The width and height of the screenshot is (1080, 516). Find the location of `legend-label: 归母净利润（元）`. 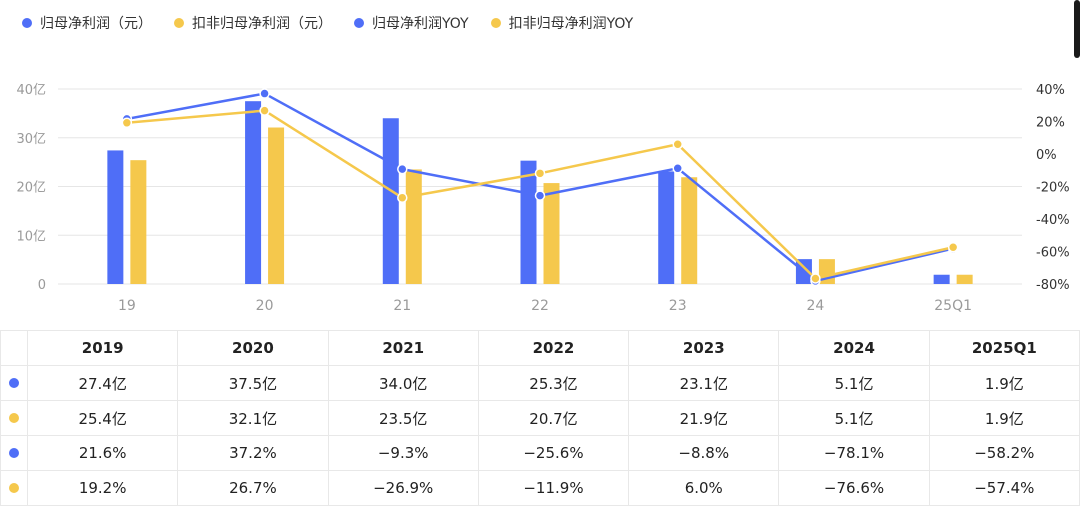

legend-label: 归母净利润（元） is located at coordinates (96, 24).